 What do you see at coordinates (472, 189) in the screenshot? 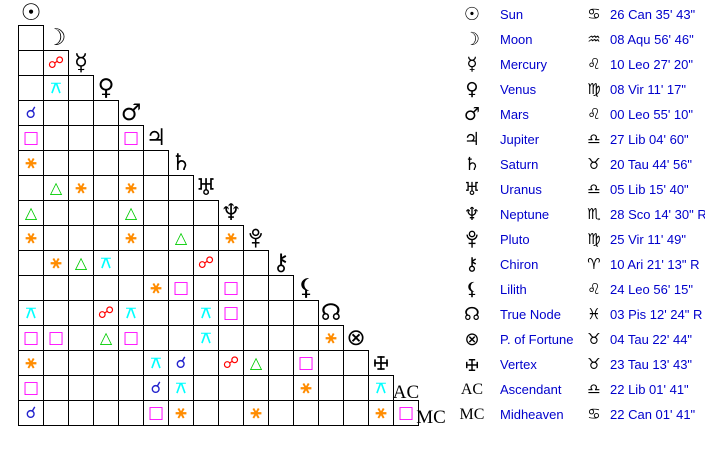
I see `table-planet-glyph: ♅` at bounding box center [472, 189].